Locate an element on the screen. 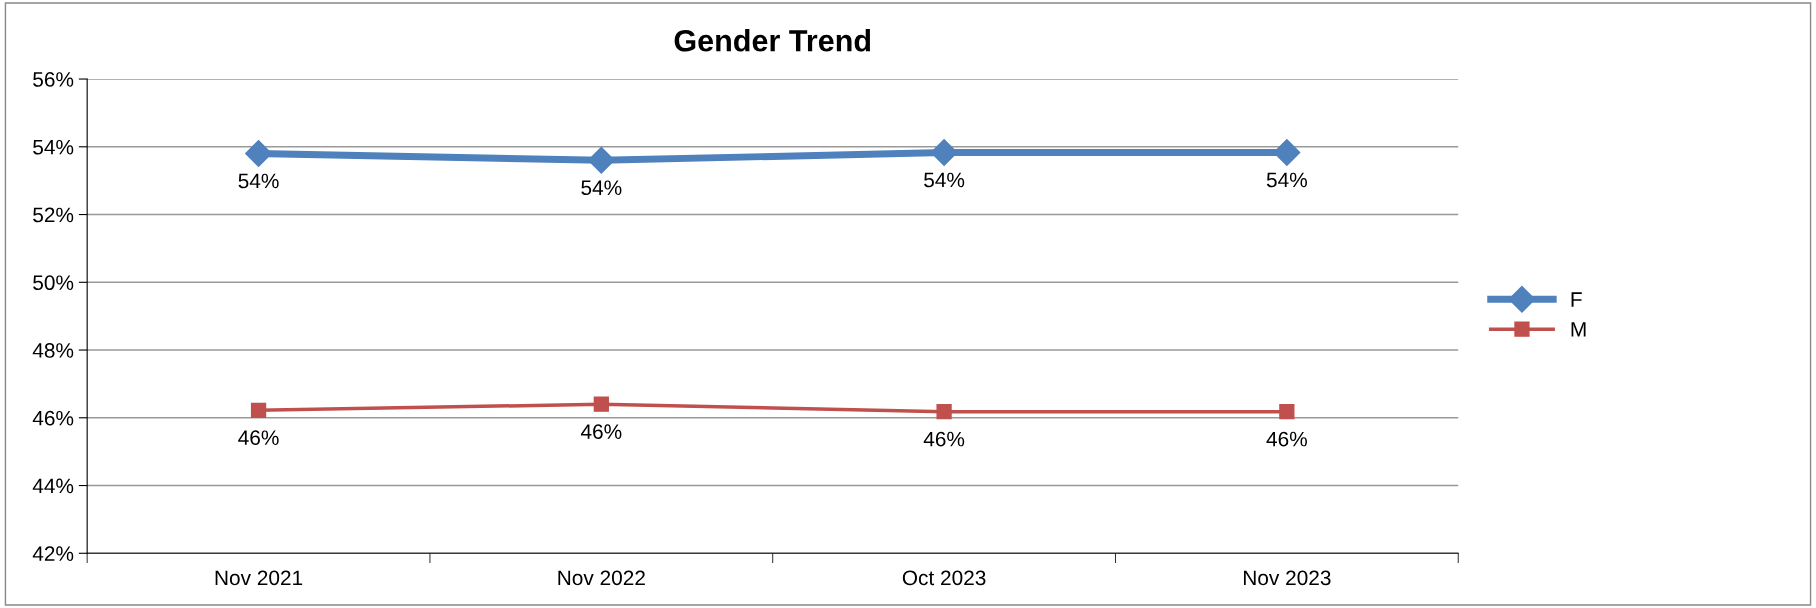 This screenshot has width=1816, height=608. x-tick-label: Nov 2021 is located at coordinates (259, 578).